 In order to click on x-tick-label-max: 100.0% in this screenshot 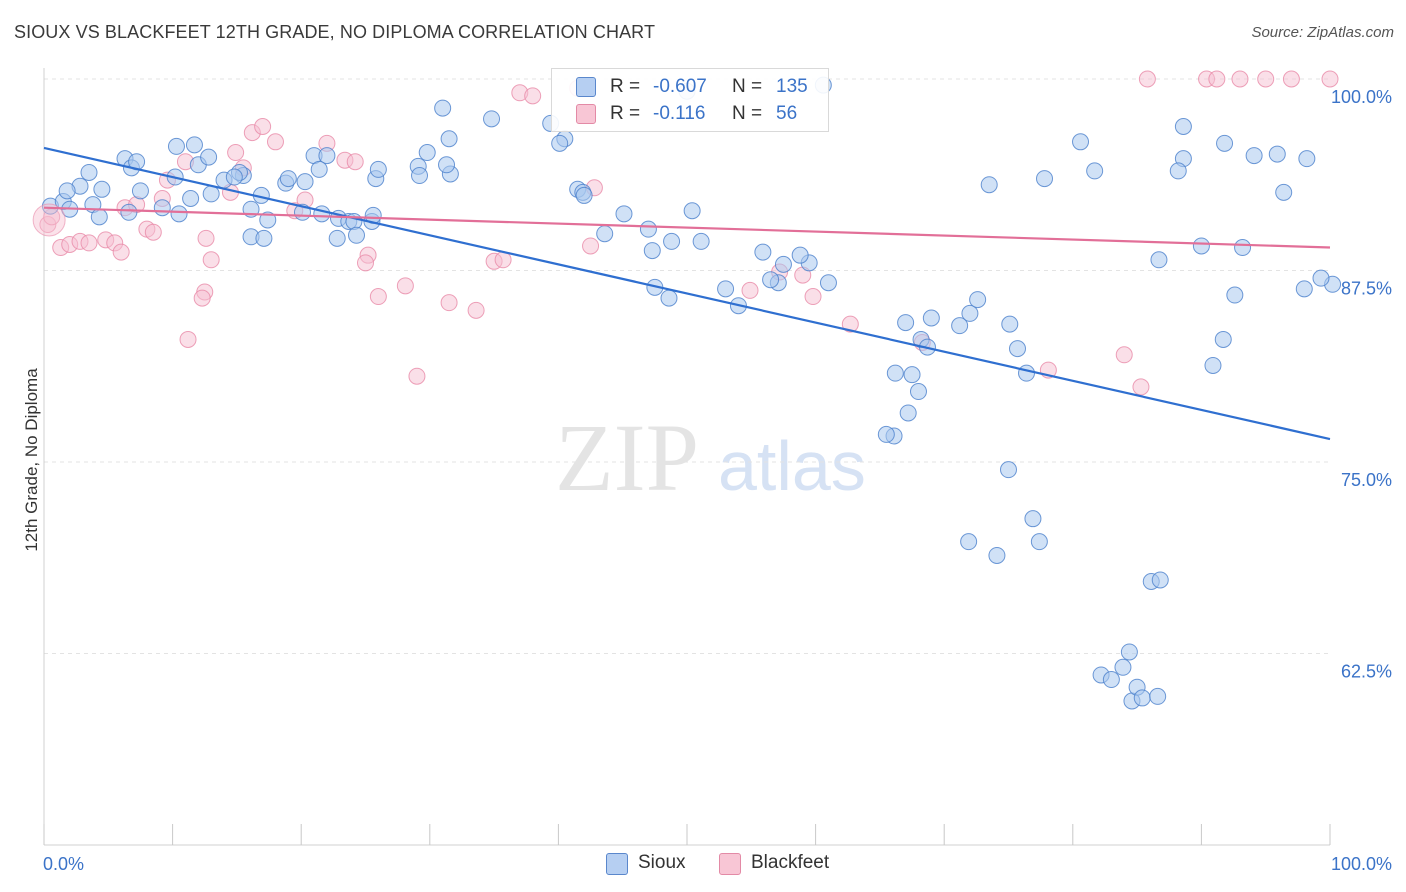, I will do `click(1361, 864)`.